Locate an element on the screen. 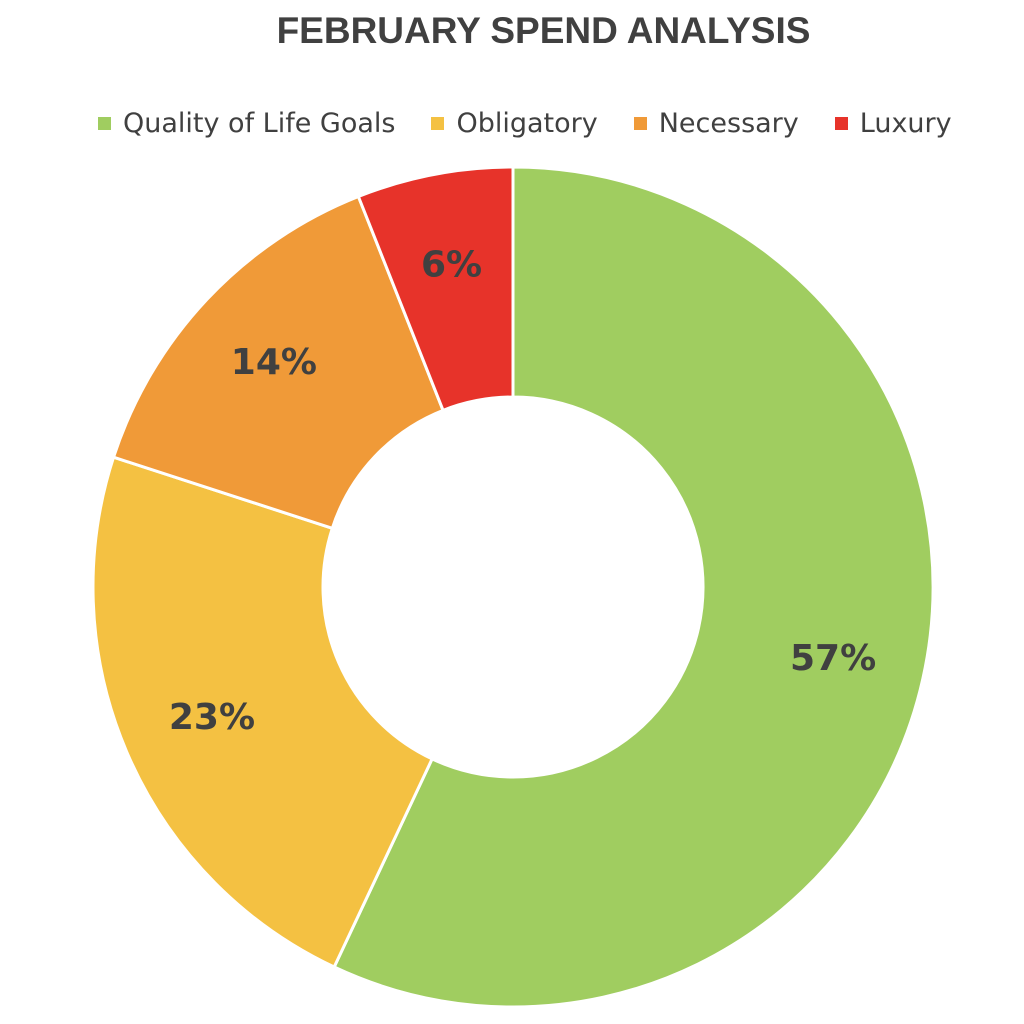  donut-slice-luxury is located at coordinates (435, 289).